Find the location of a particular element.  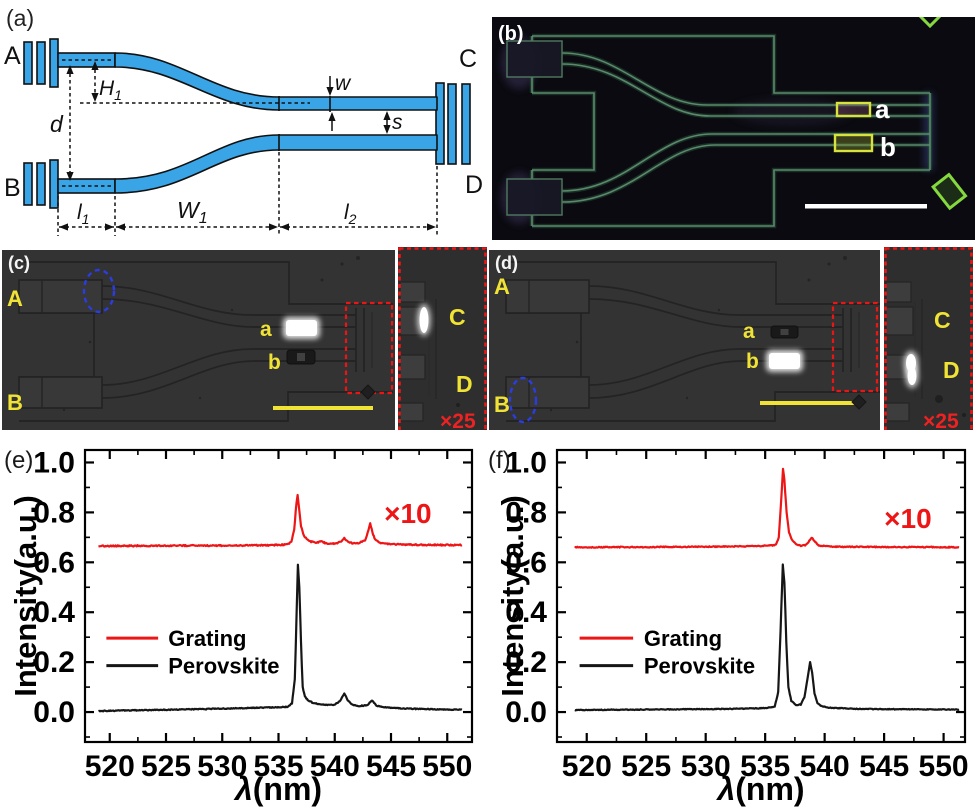

roi-box is located at coordinates (369, 348).